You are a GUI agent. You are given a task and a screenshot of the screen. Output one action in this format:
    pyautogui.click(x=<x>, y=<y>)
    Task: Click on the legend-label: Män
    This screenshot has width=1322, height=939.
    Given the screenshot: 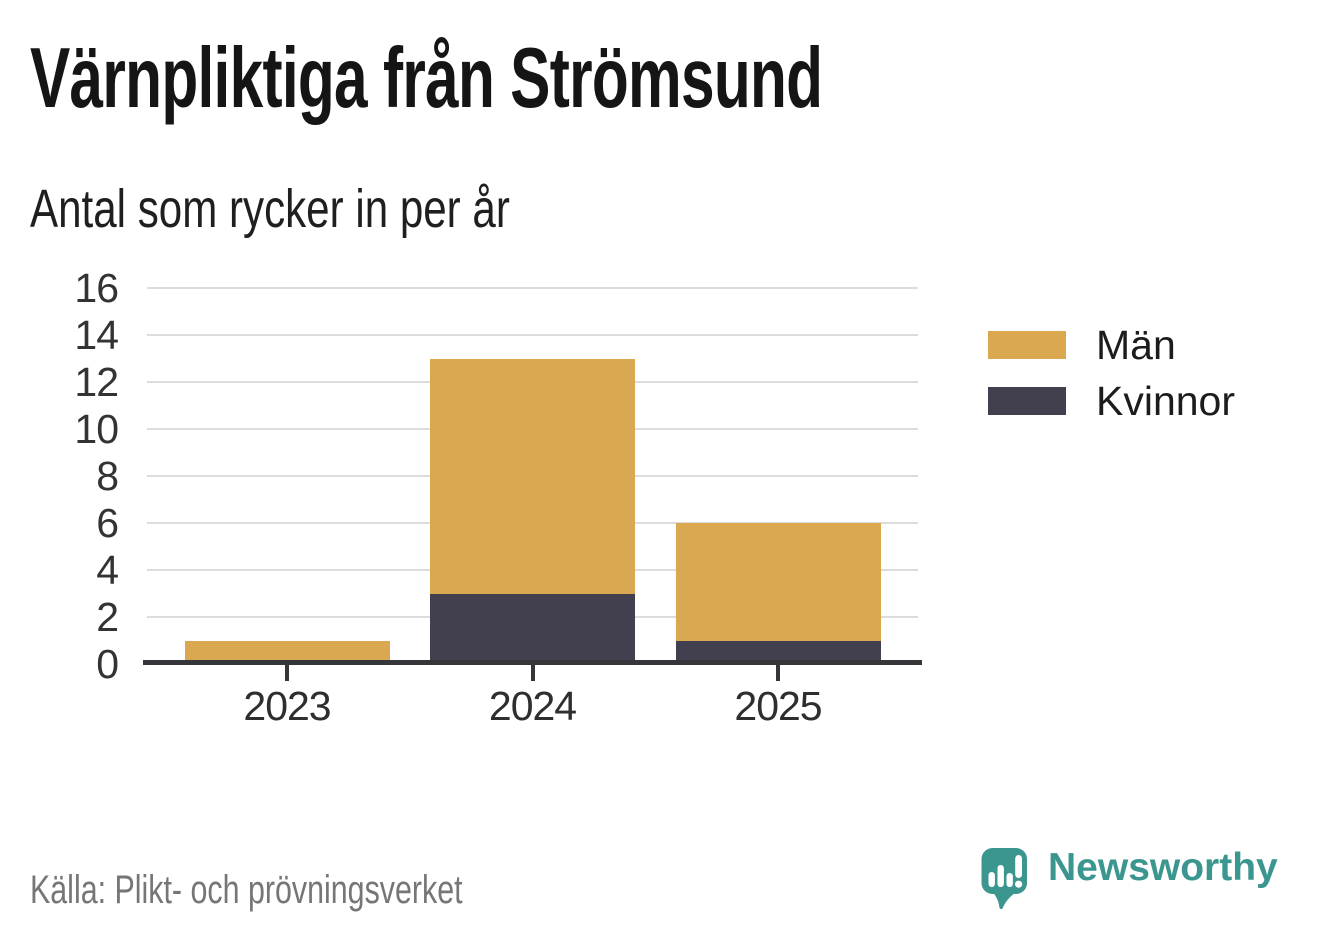 What is the action you would take?
    pyautogui.click(x=1136, y=344)
    